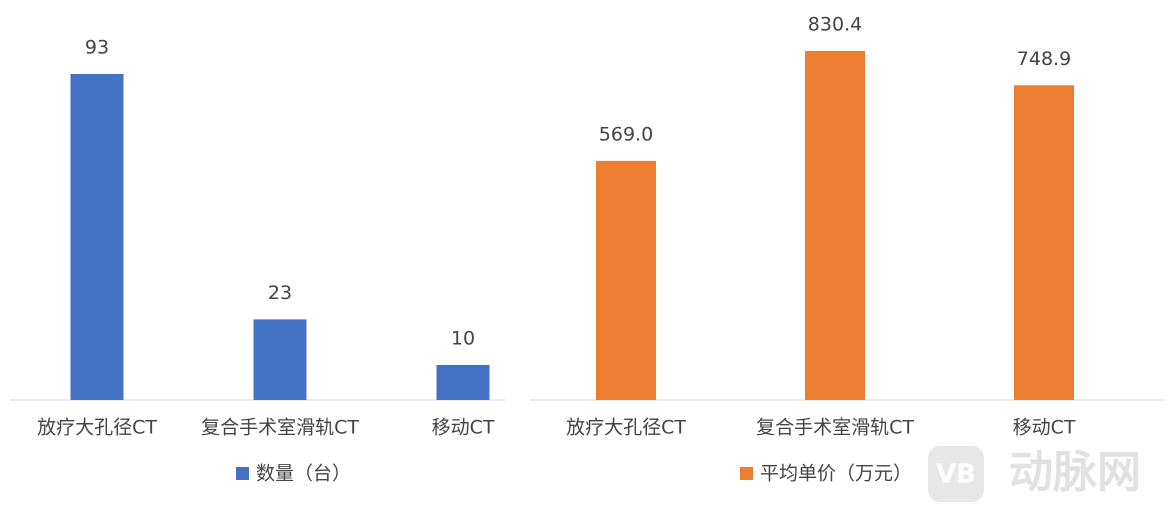  What do you see at coordinates (280, 293) in the screenshot?
I see `data-label: 23` at bounding box center [280, 293].